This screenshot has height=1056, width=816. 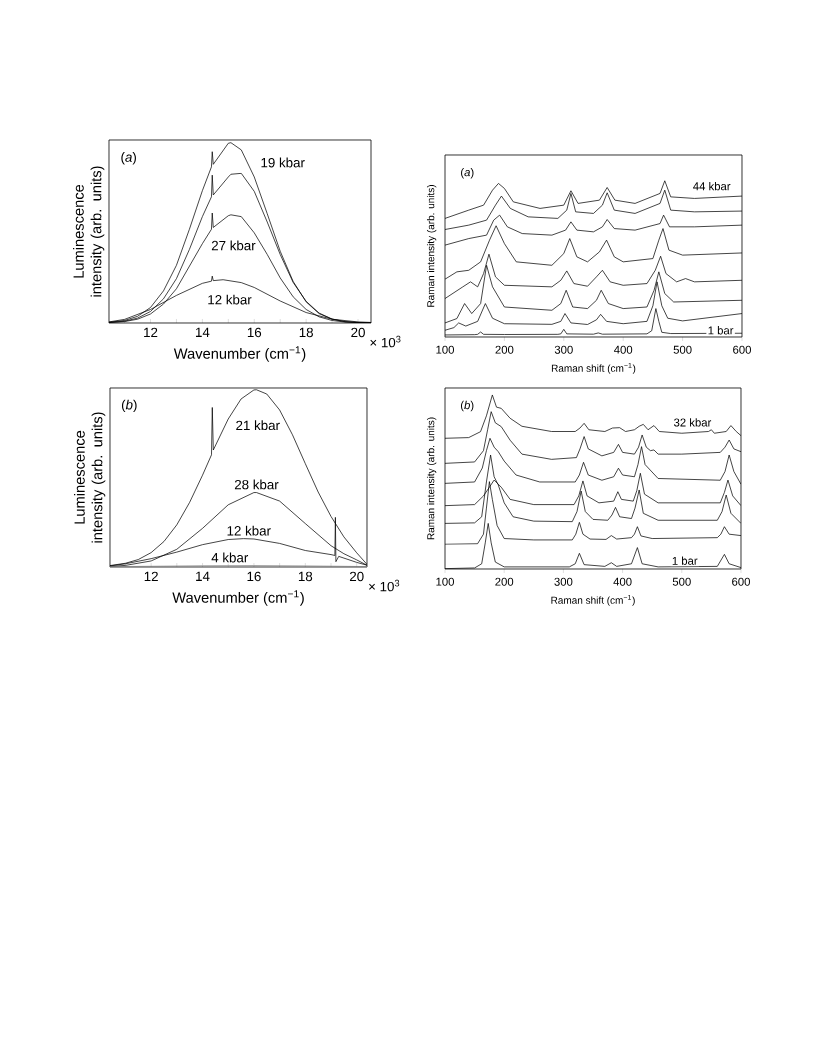 What do you see at coordinates (128, 158) in the screenshot?
I see `annotation: (a)` at bounding box center [128, 158].